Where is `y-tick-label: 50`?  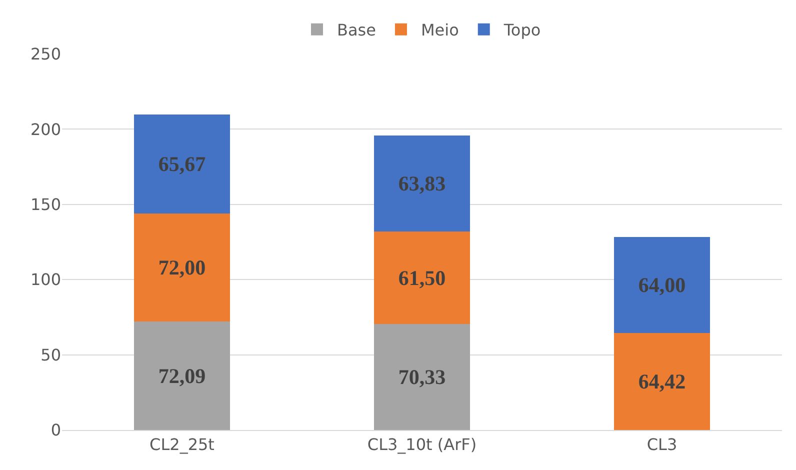 y-tick-label: 50 is located at coordinates (50, 354).